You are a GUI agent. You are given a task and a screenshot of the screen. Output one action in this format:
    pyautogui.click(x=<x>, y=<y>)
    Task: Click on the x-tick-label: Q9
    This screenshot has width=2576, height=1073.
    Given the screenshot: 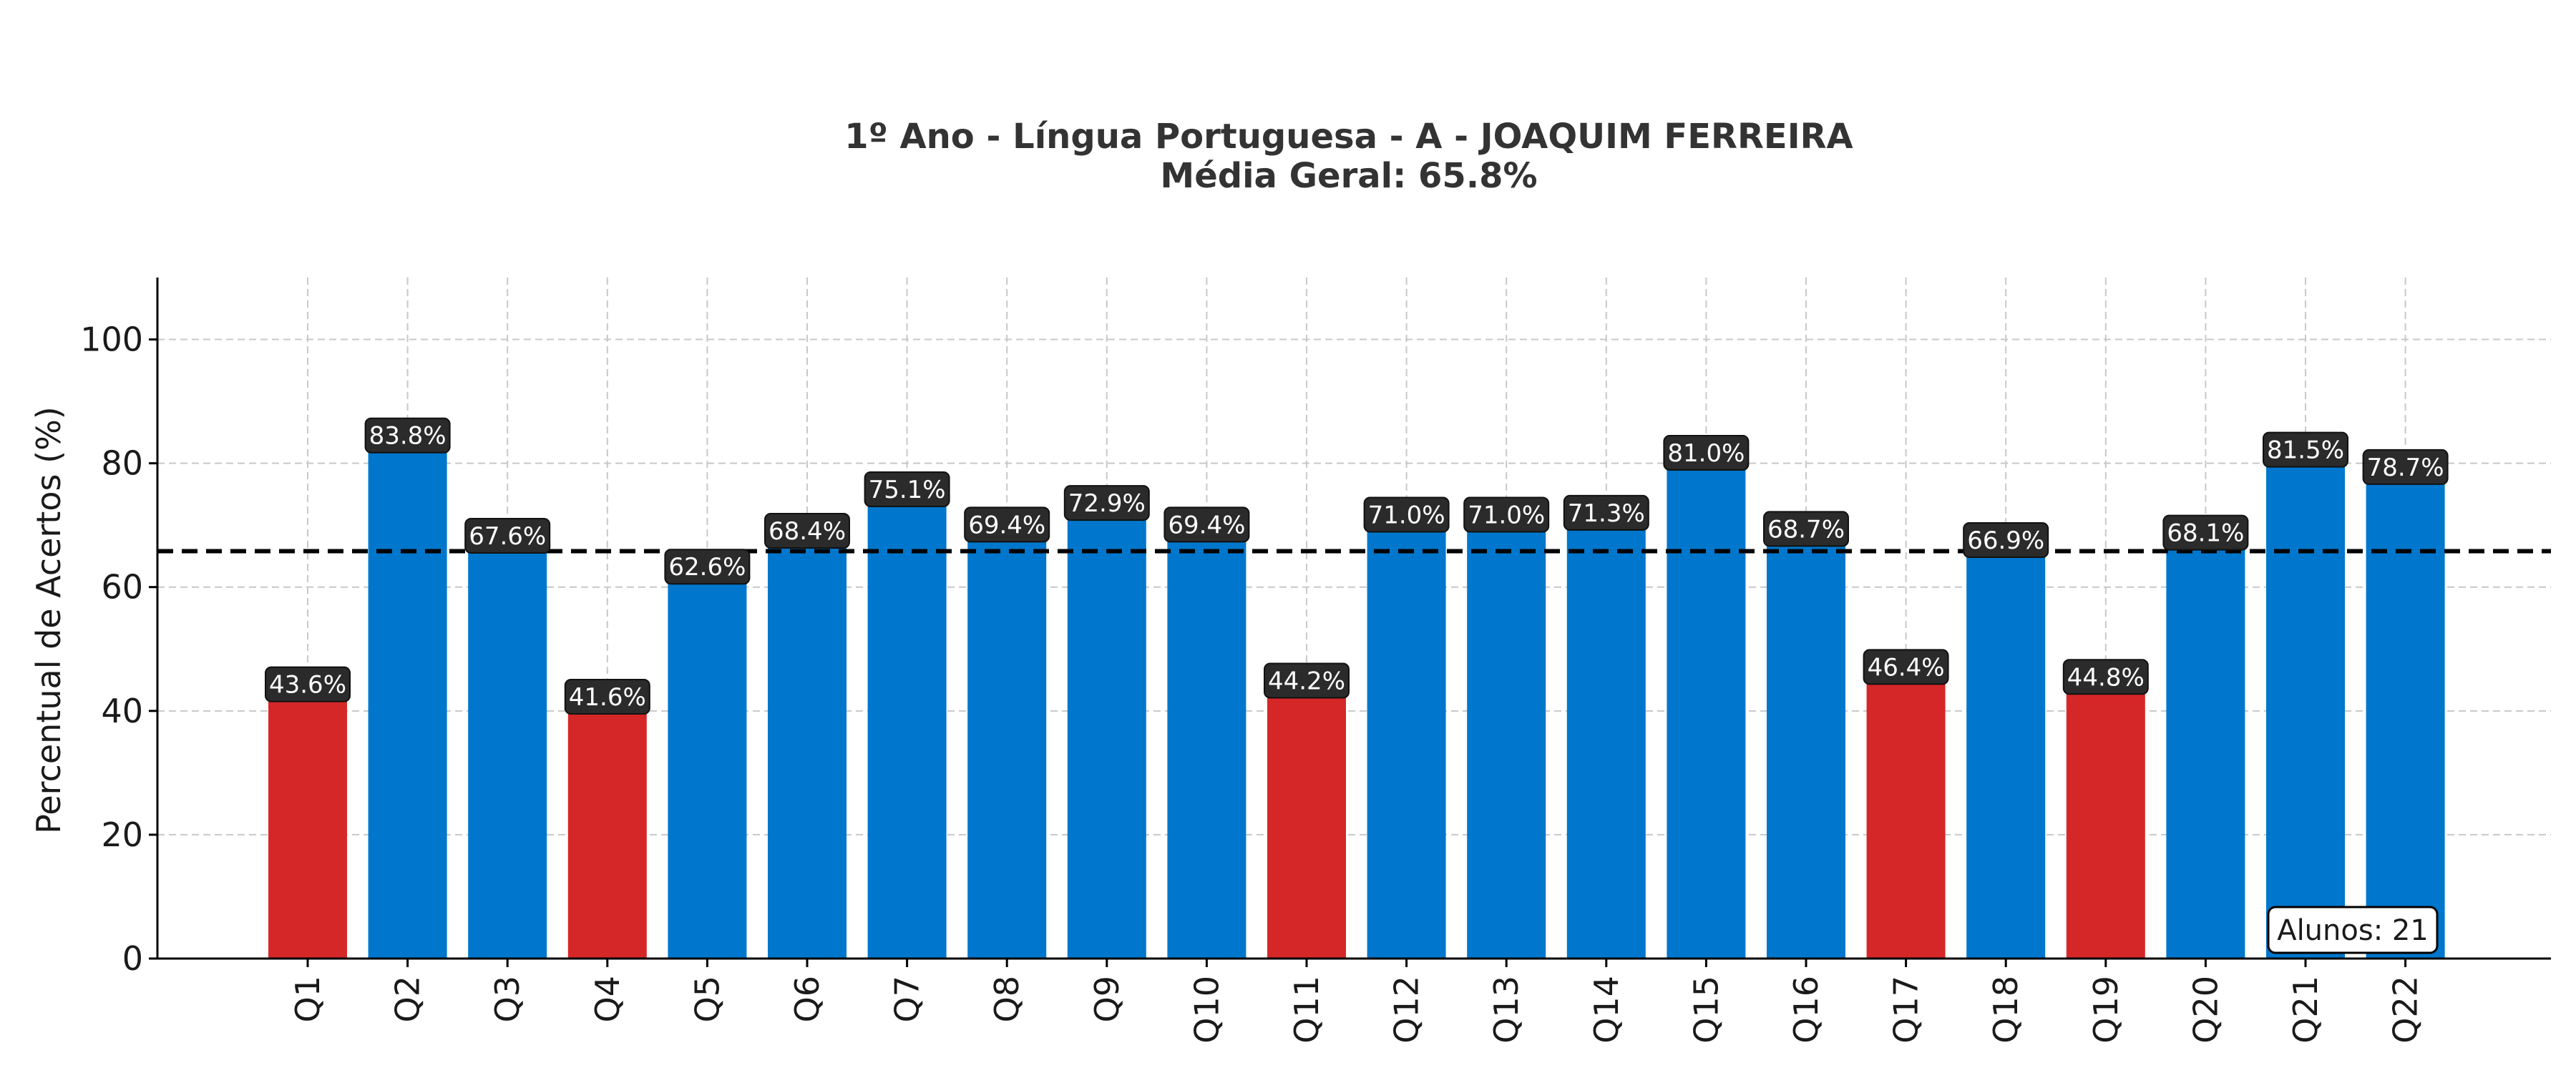 What is the action you would take?
    pyautogui.click(x=1107, y=999)
    